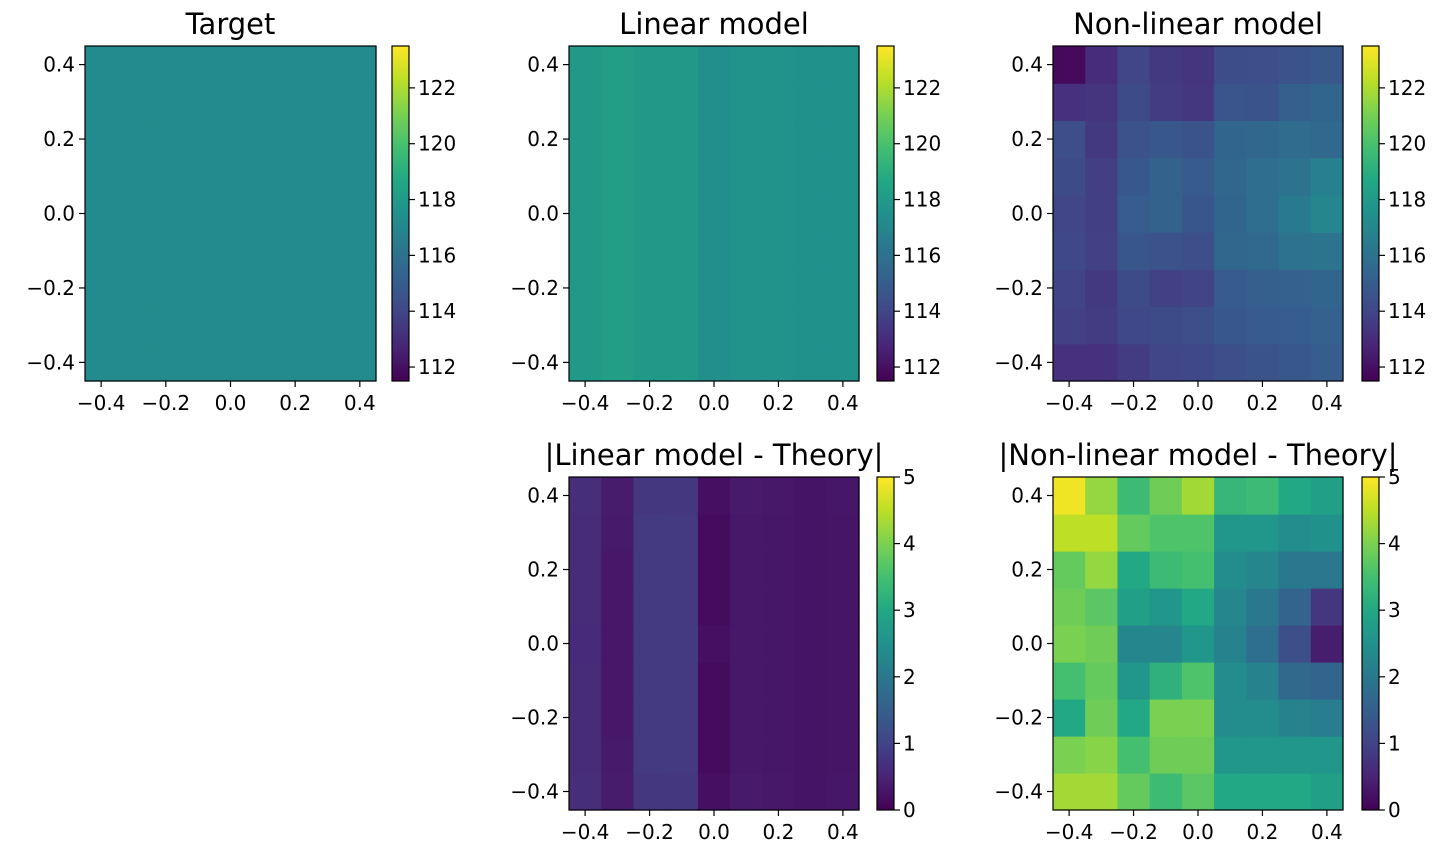  Describe the element at coordinates (1027, 214) in the screenshot. I see `y-tick-label: 0.0` at that location.